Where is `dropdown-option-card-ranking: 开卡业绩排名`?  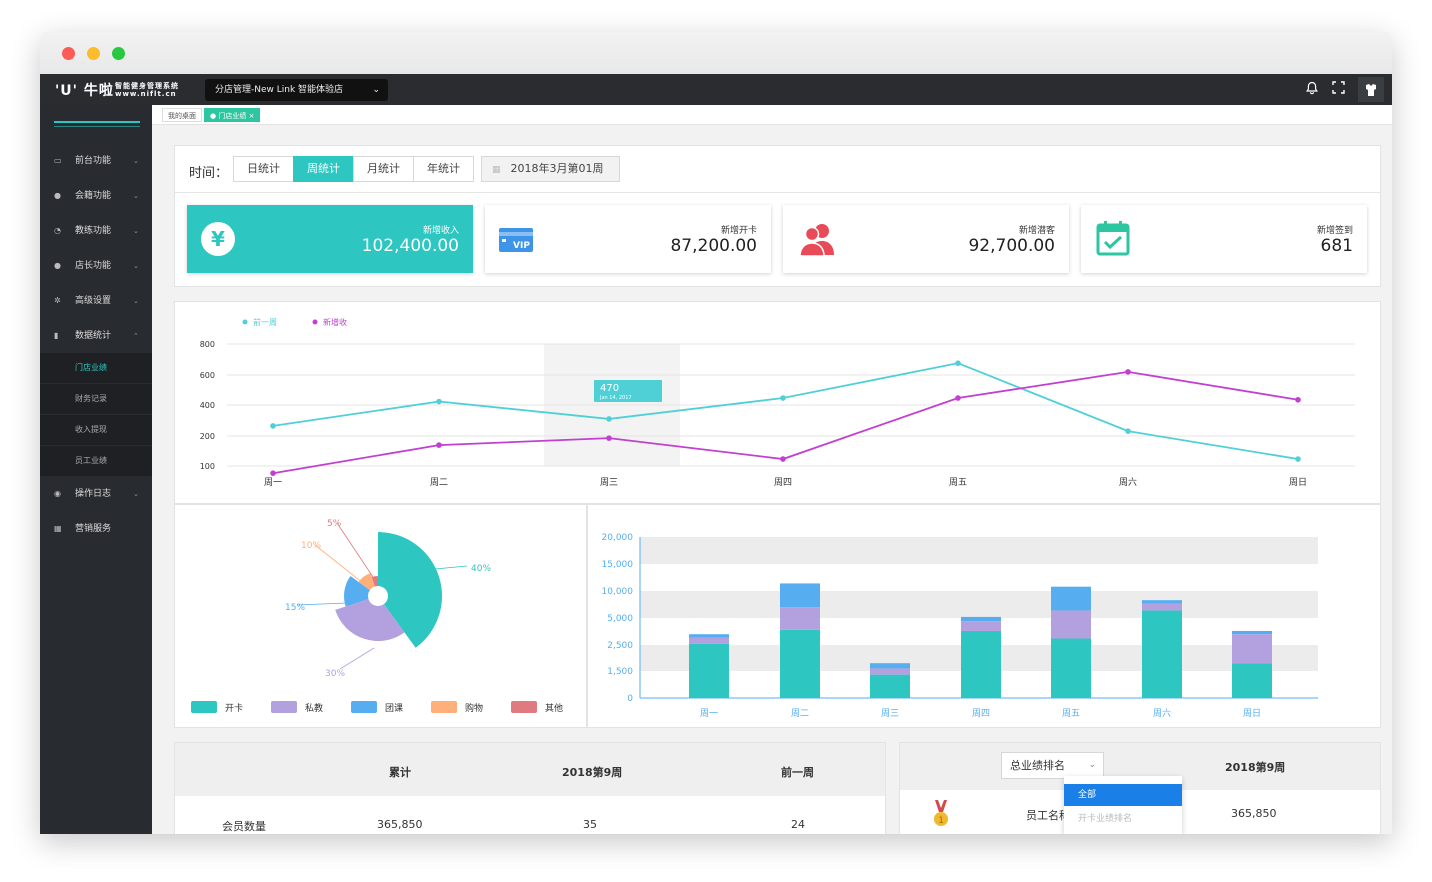
dropdown-option-card-ranking: 开卡业绩排名 is located at coordinates (1105, 819).